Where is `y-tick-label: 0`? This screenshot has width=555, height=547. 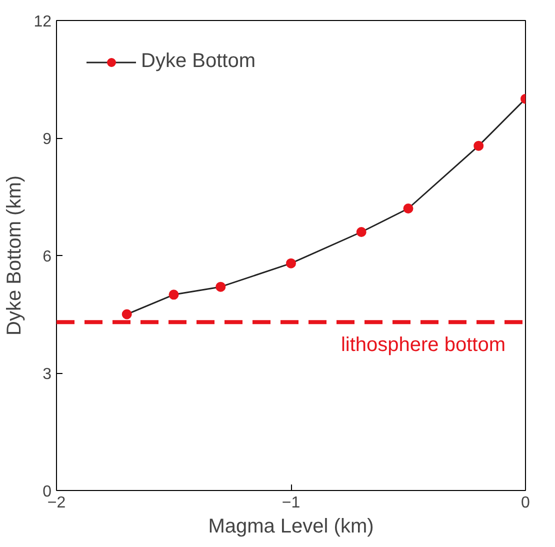
y-tick-label: 0 is located at coordinates (47, 492).